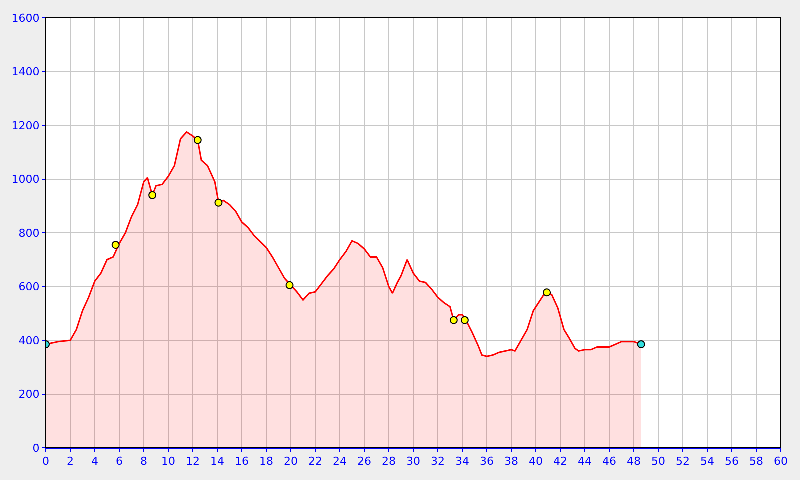  I want to click on x-tick-label: 18, so click(267, 461).